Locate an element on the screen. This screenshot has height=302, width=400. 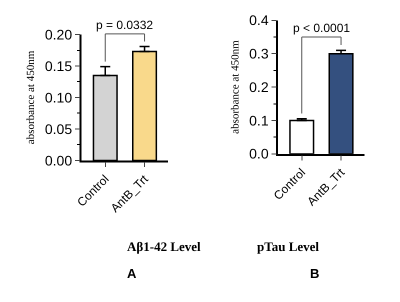
x-axis-title: pTau Level is located at coordinates (288, 246).